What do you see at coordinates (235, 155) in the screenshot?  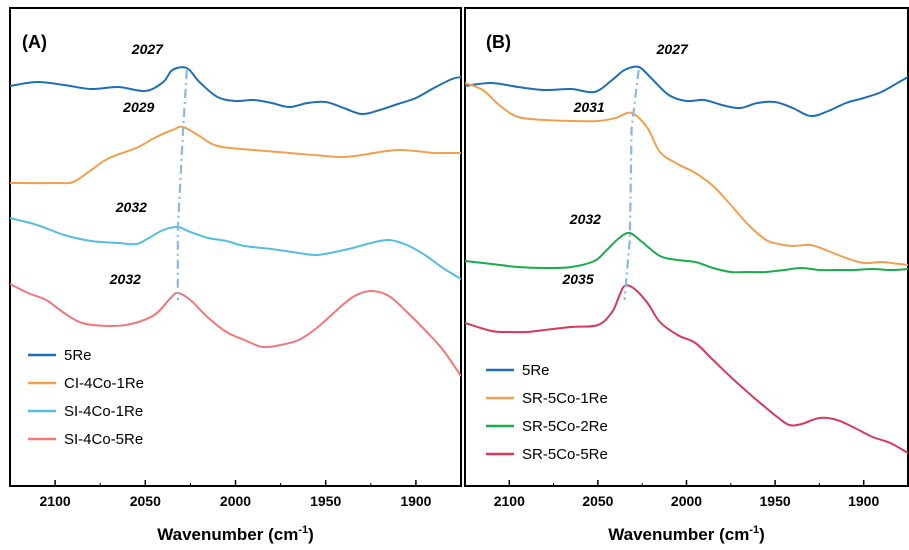 I see `series-line-ci-4co-1re` at bounding box center [235, 155].